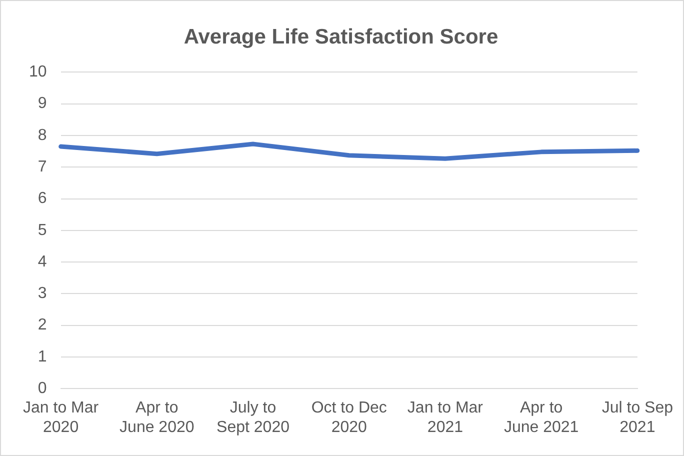  Describe the element at coordinates (638, 418) in the screenshot. I see `x-tick-label: Jul to Sep 2021` at that location.